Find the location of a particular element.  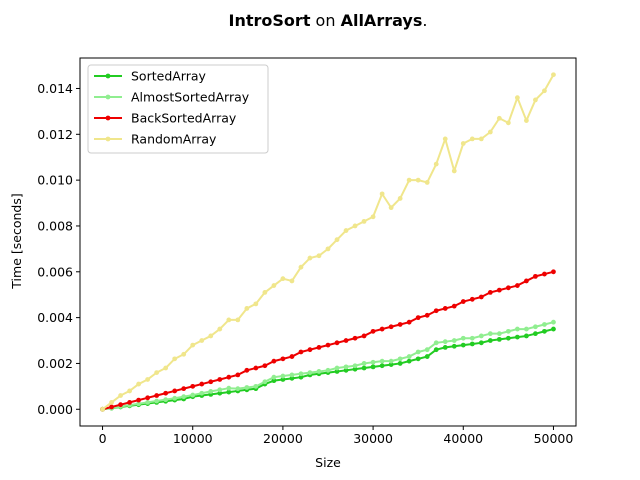

chart-title: IntroSort on AllArrays. is located at coordinates (328, 20).